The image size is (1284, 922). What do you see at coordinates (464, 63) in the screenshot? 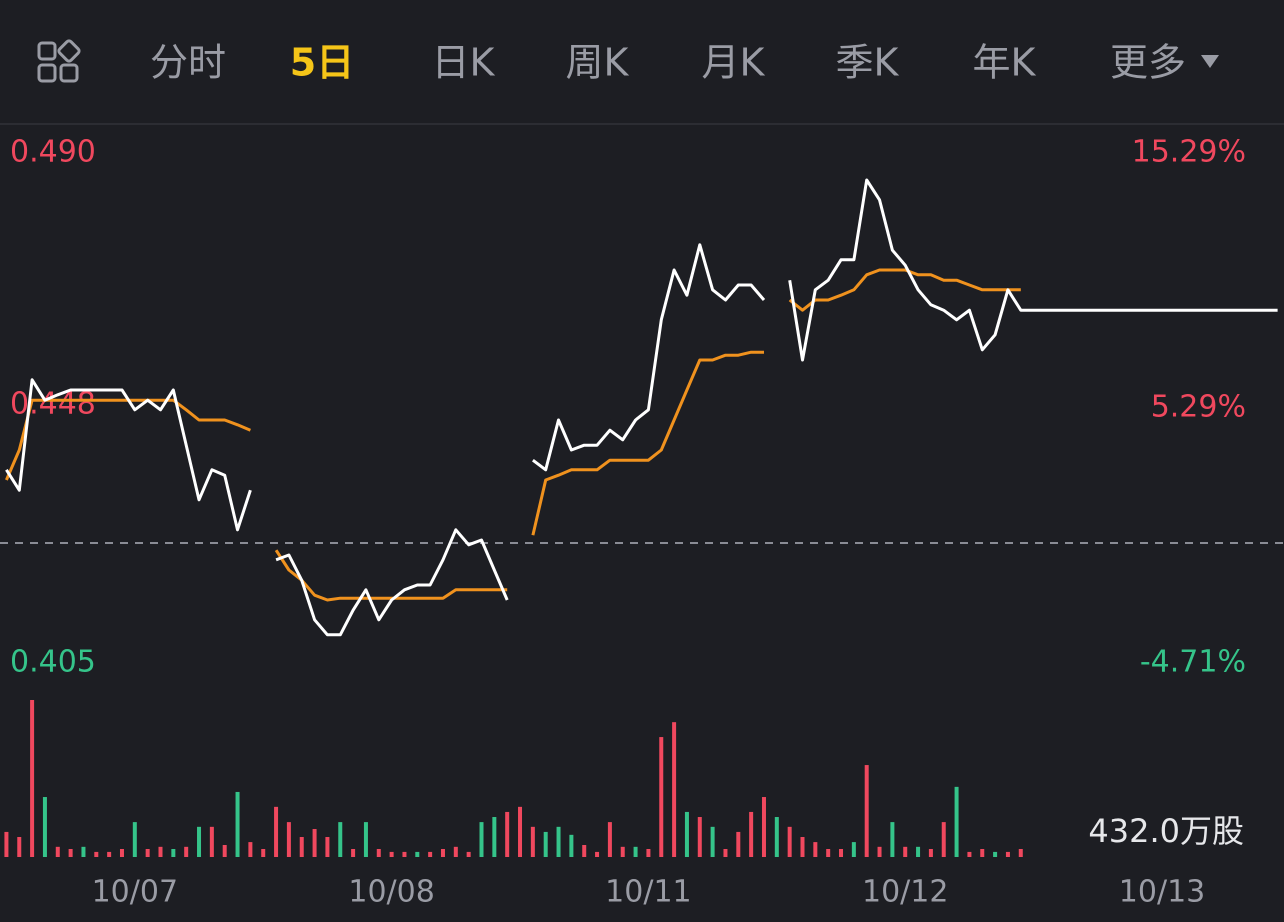
I see `tab: 日K` at bounding box center [464, 63].